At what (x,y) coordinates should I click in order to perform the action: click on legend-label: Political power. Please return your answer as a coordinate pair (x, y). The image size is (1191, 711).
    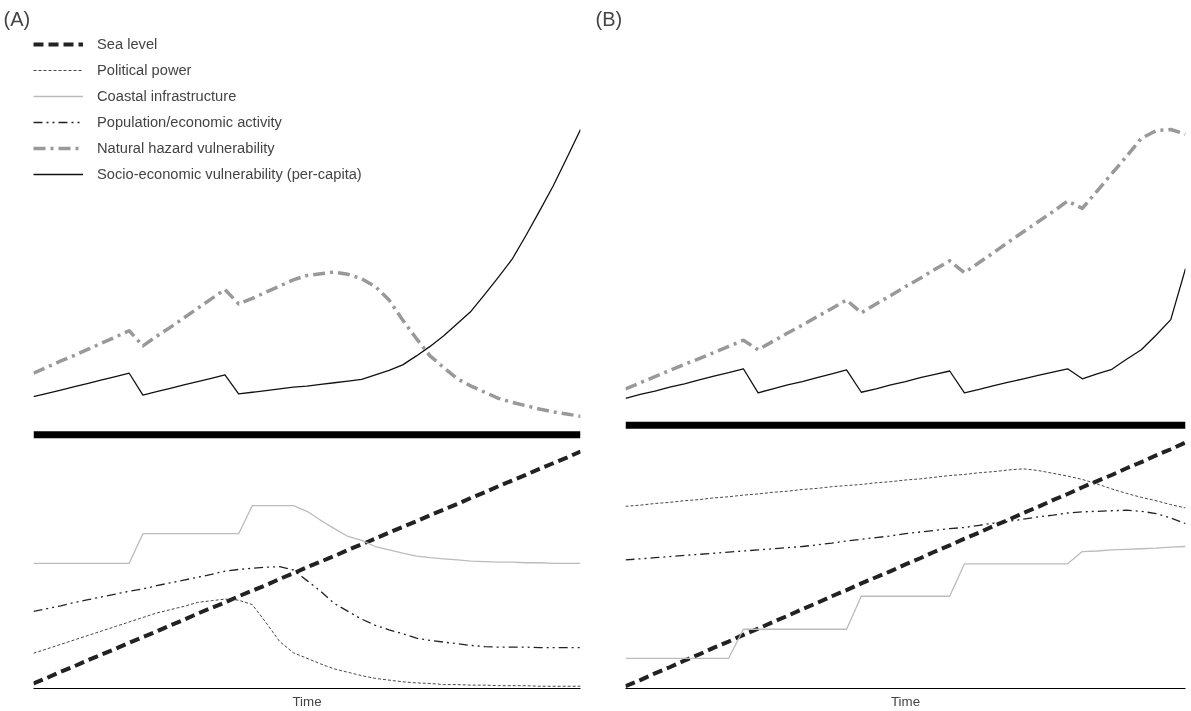
    Looking at the image, I should click on (144, 70).